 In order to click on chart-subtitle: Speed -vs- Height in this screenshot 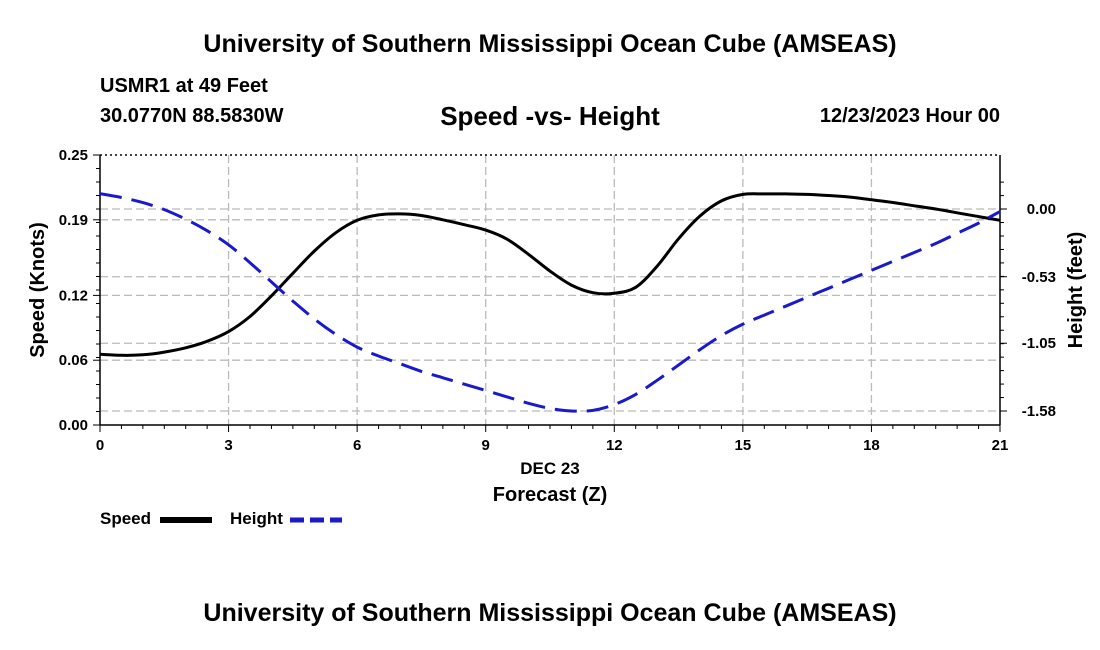, I will do `click(550, 116)`.